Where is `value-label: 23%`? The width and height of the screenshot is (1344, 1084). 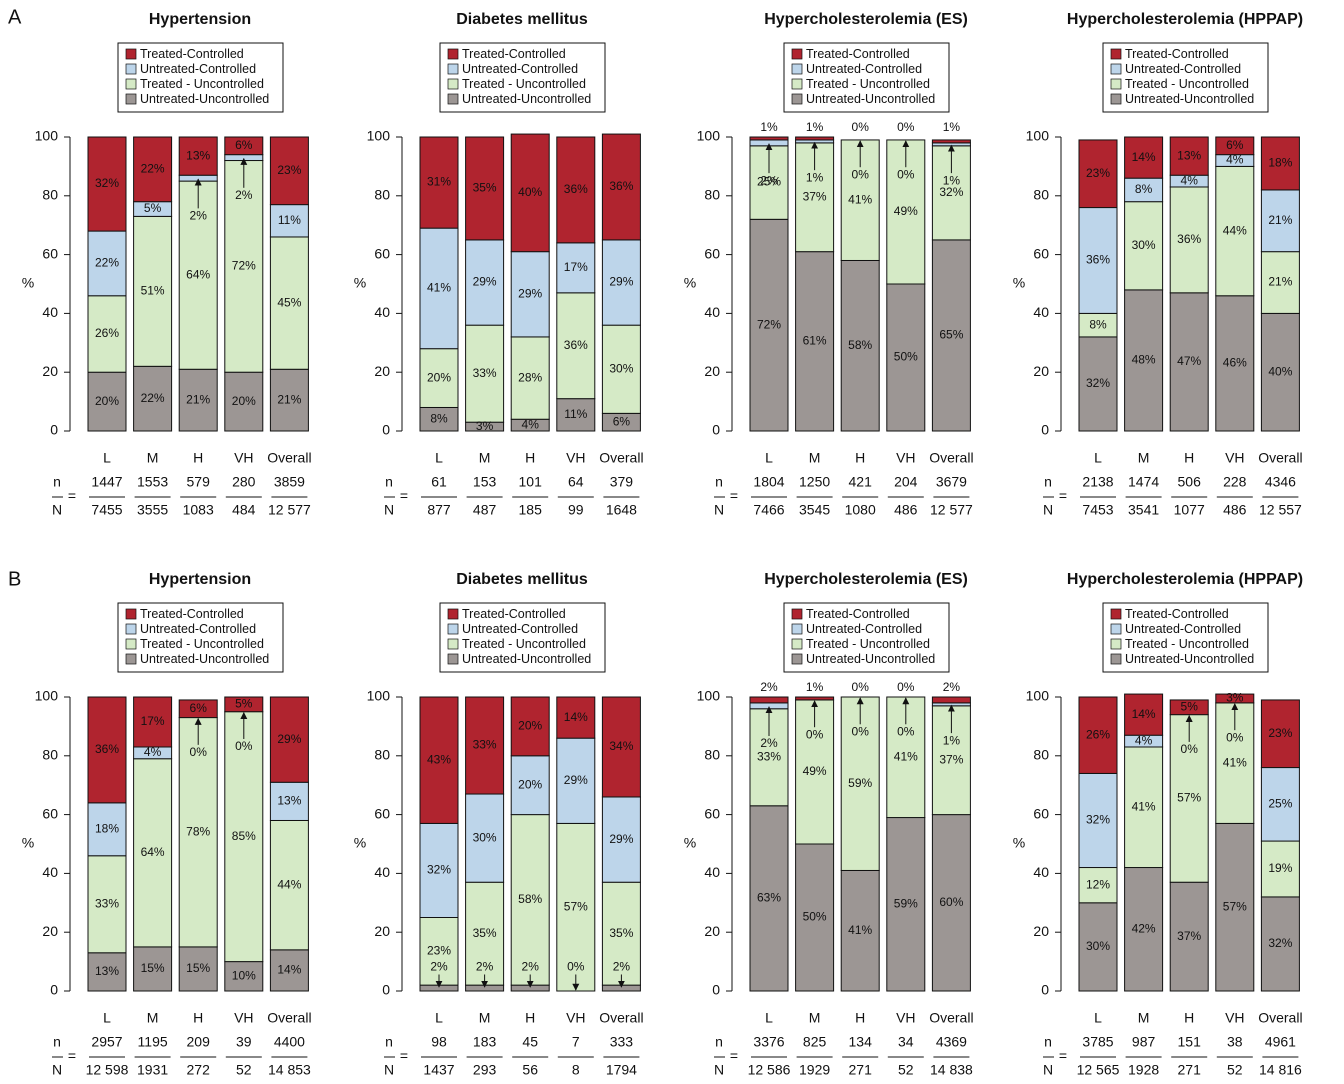
value-label: 23% is located at coordinates (289, 170).